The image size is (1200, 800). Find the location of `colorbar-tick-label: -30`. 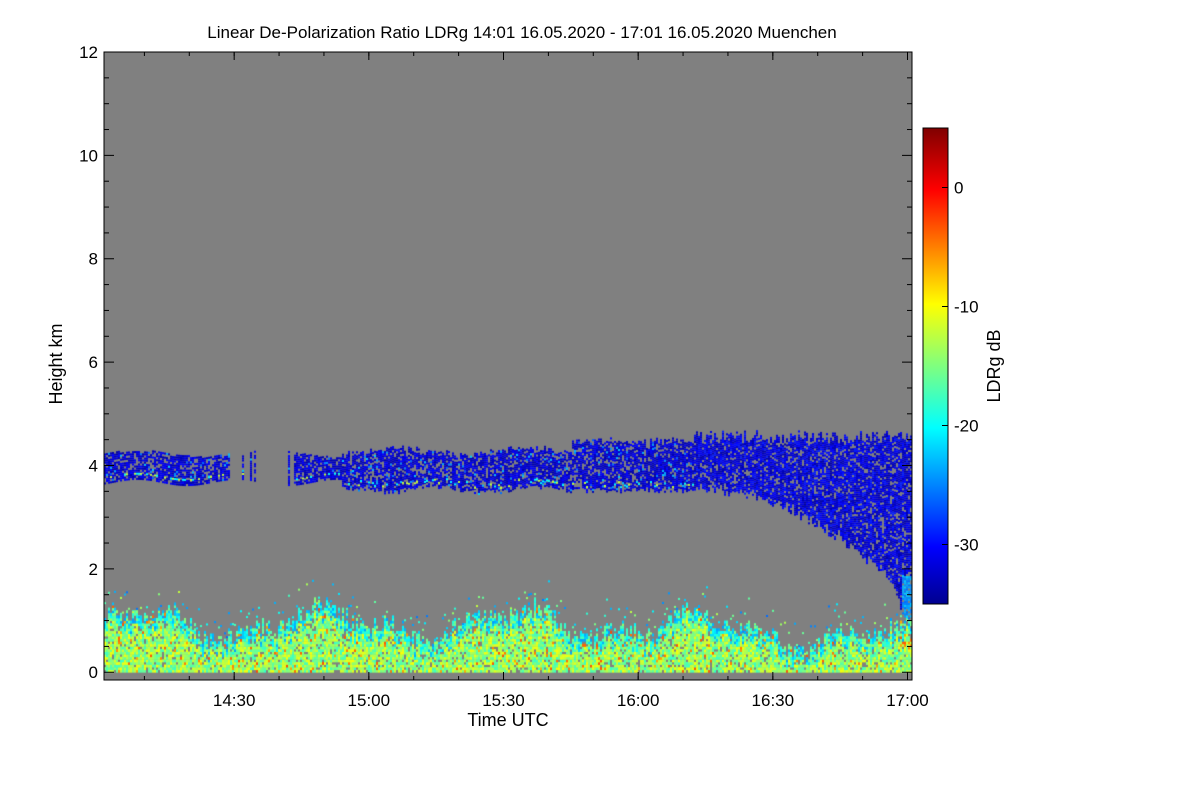

colorbar-tick-label: -30 is located at coordinates (966, 545).